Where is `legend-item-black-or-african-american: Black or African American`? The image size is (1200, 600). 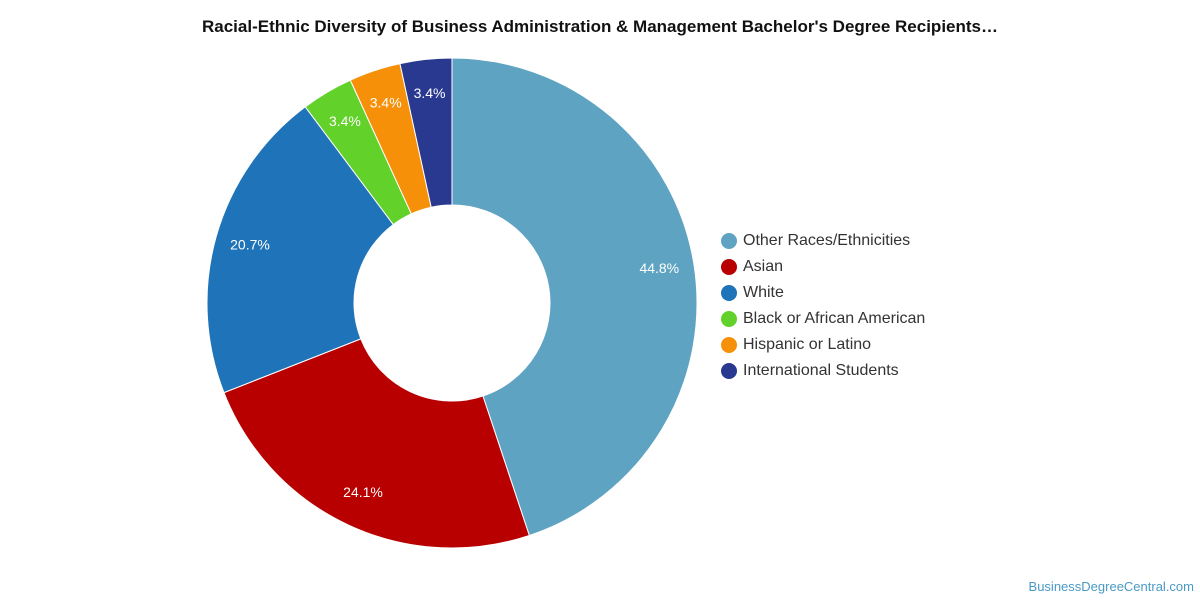 legend-item-black-or-african-american: Black or African American is located at coordinates (823, 319).